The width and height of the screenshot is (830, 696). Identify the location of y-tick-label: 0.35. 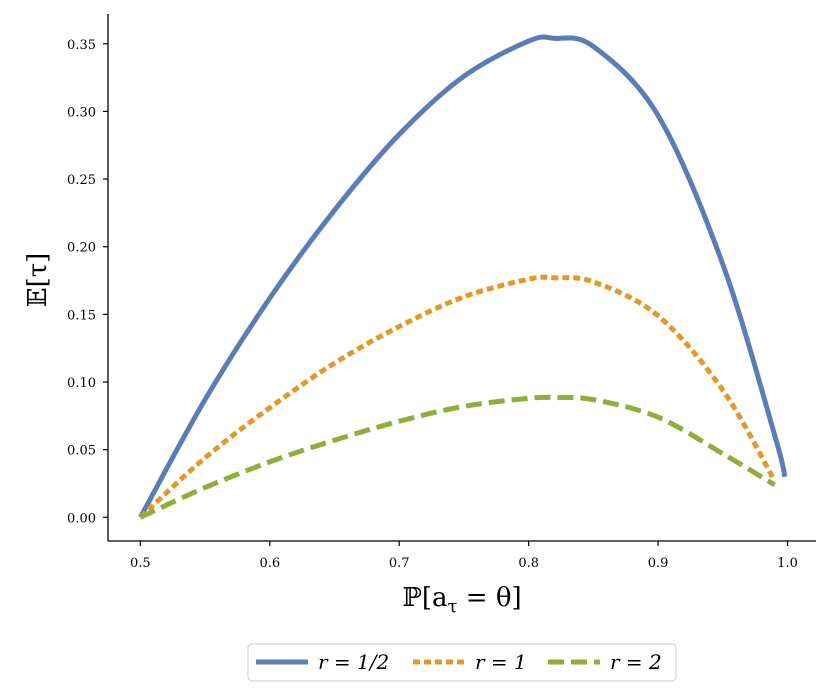
(81, 45).